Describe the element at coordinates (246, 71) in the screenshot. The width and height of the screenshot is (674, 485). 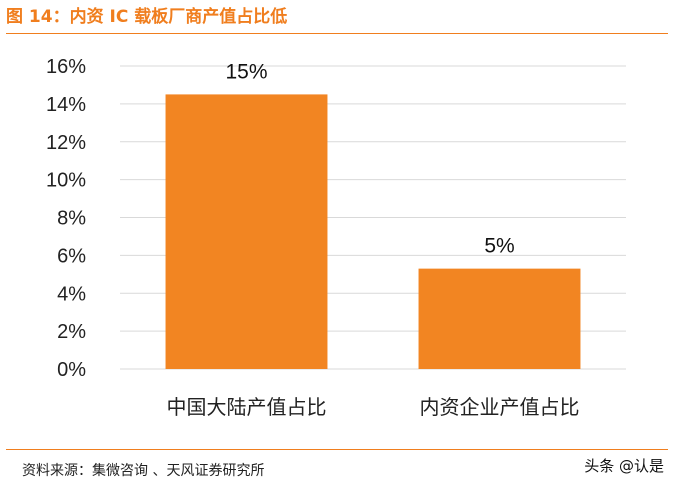
I see `data-label: 15%` at that location.